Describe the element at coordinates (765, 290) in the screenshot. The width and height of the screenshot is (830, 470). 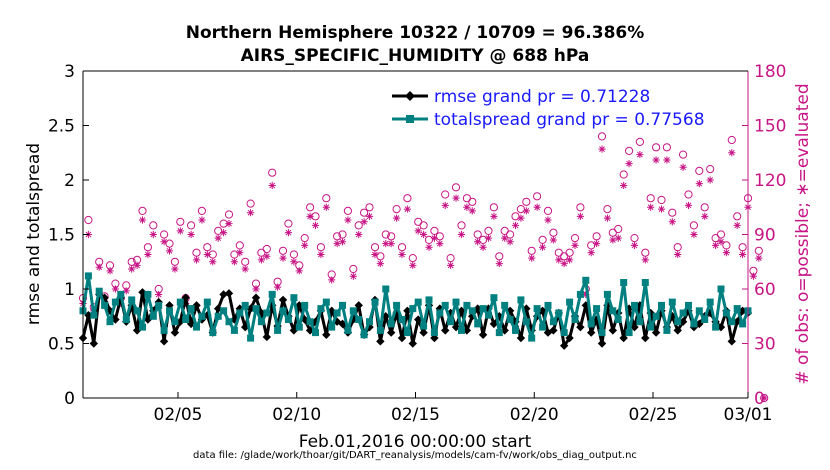
I see `y2-tick-label: 60` at that location.